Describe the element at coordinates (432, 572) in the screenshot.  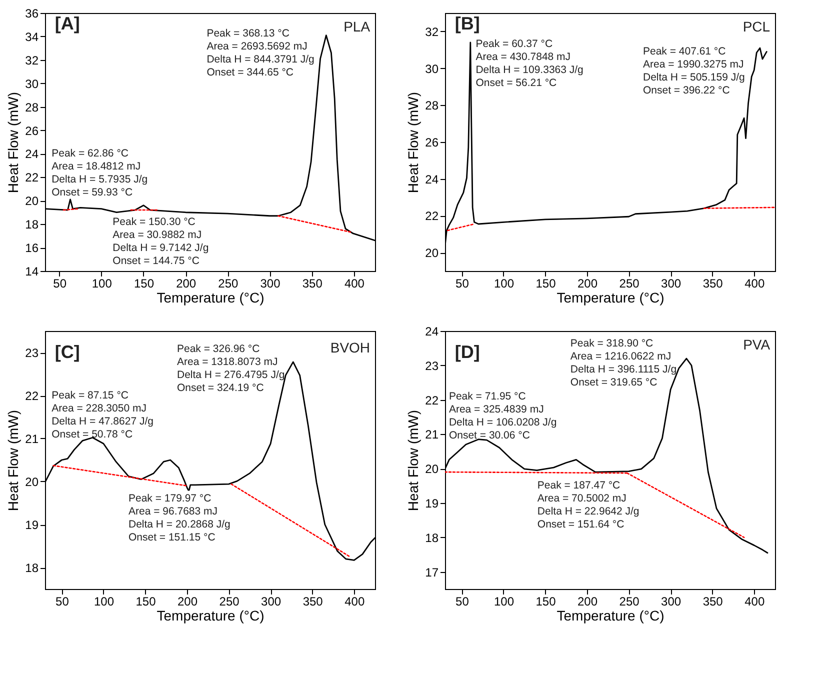
I see `y-tick-label: 17` at that location.